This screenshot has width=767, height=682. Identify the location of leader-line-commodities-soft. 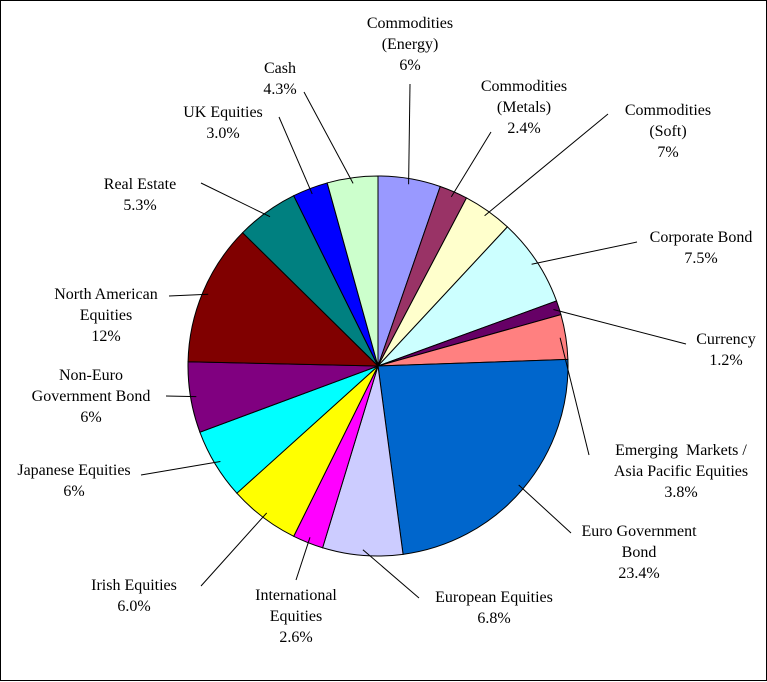
(546, 165).